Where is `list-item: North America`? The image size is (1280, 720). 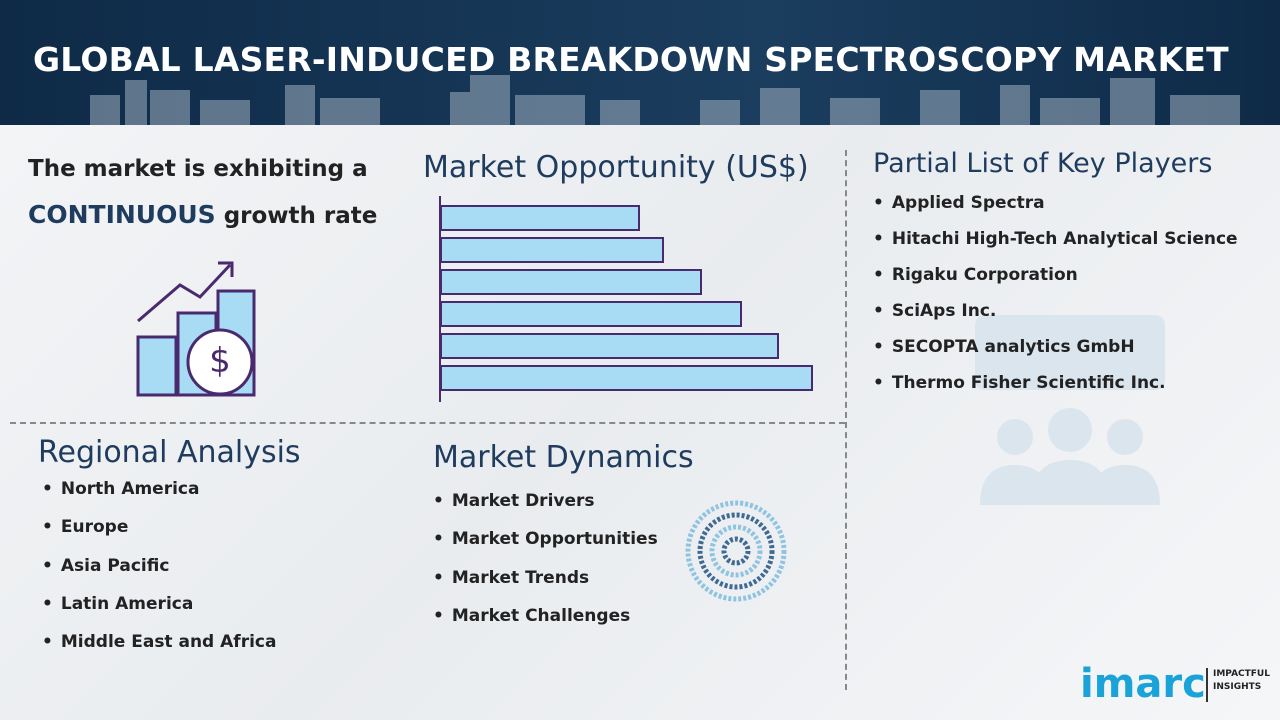
list-item: North America is located at coordinates (159, 498).